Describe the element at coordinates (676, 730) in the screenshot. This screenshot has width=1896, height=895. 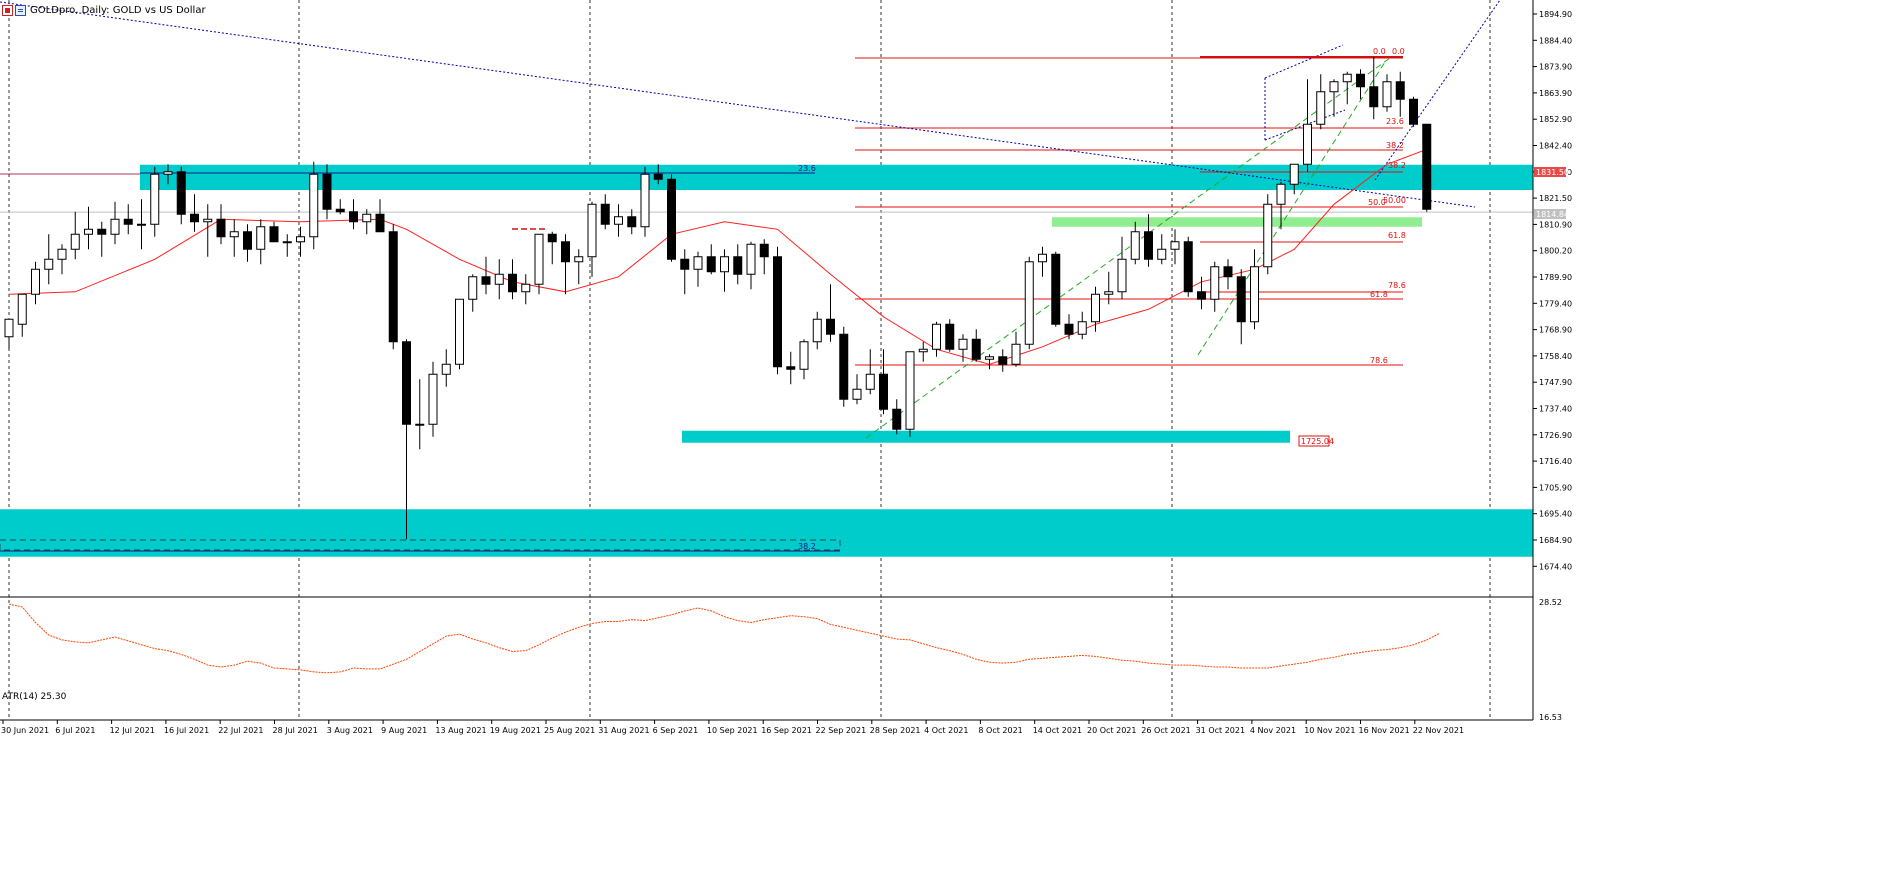
I see `time-tick-label: 6 Sep 2021` at that location.